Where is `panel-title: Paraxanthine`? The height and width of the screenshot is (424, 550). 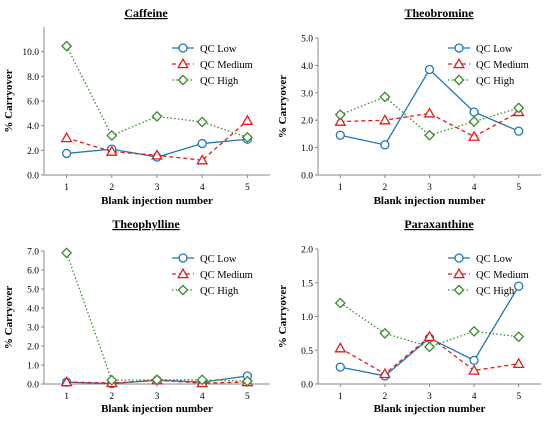
panel-title: Paraxanthine is located at coordinates (439, 224).